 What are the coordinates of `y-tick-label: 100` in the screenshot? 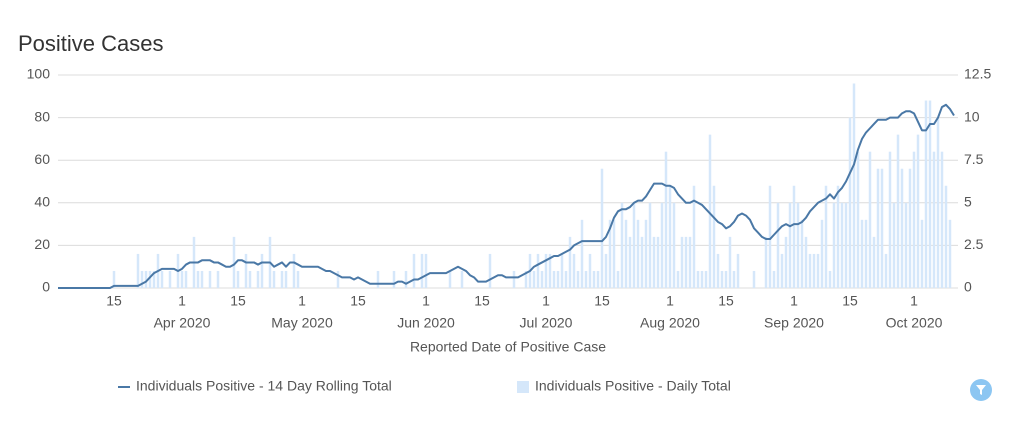 It's located at (39, 74).